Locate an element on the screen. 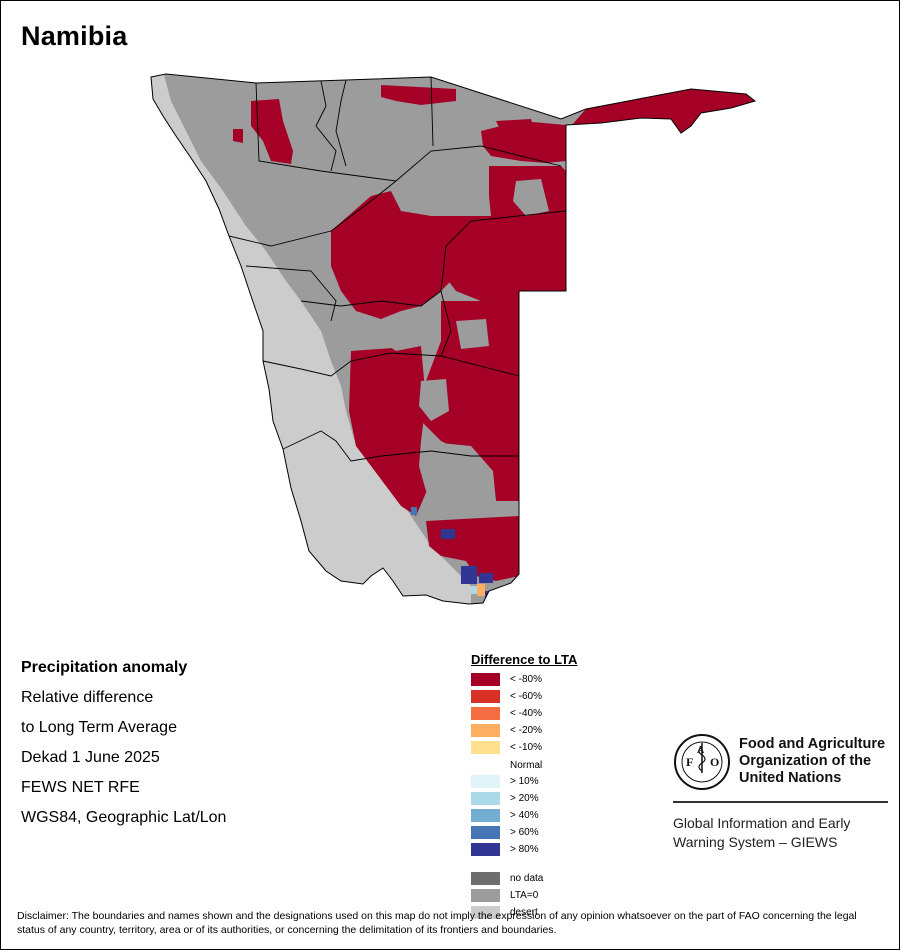  legend-item: > 80% is located at coordinates (505, 849).